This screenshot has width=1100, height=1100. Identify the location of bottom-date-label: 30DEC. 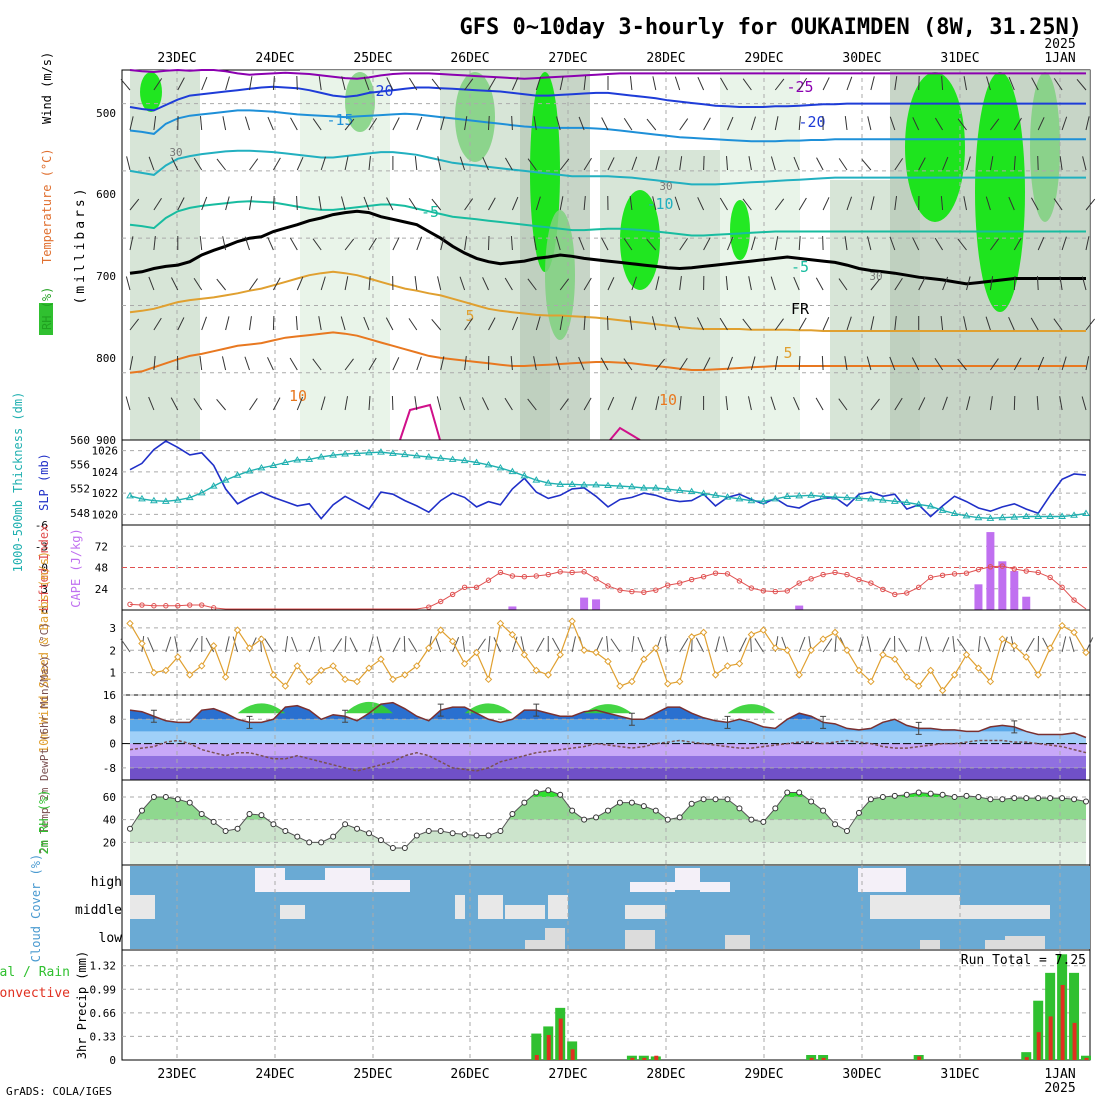
(861, 1074).